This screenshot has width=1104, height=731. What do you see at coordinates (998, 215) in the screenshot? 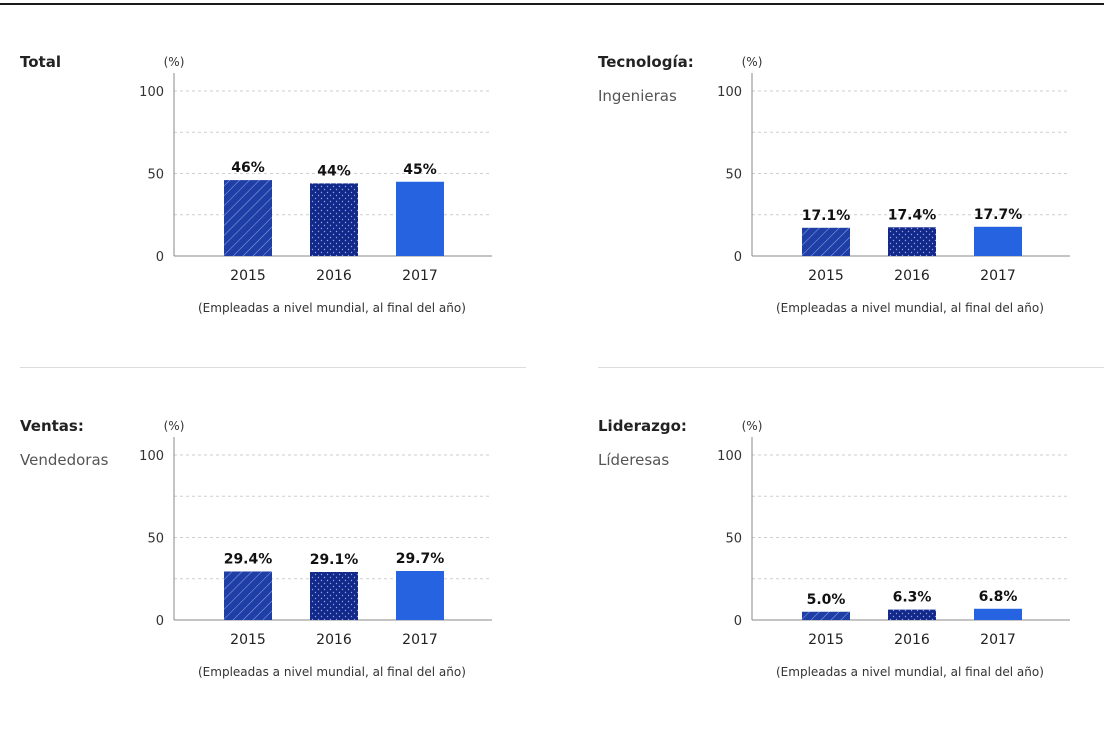
I see `data-label: 17.7%` at bounding box center [998, 215].